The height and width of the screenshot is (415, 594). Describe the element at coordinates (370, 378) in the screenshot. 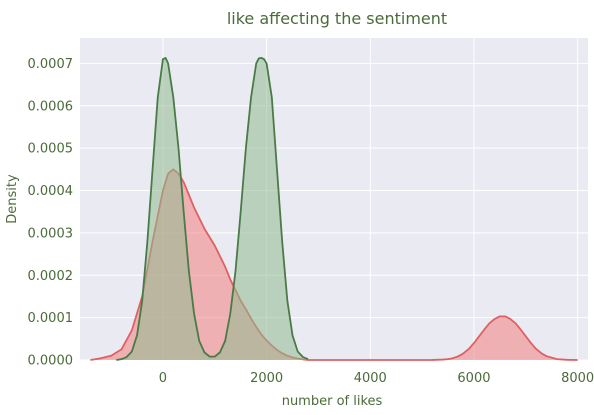

I see `x-tick-label: 4000` at that location.